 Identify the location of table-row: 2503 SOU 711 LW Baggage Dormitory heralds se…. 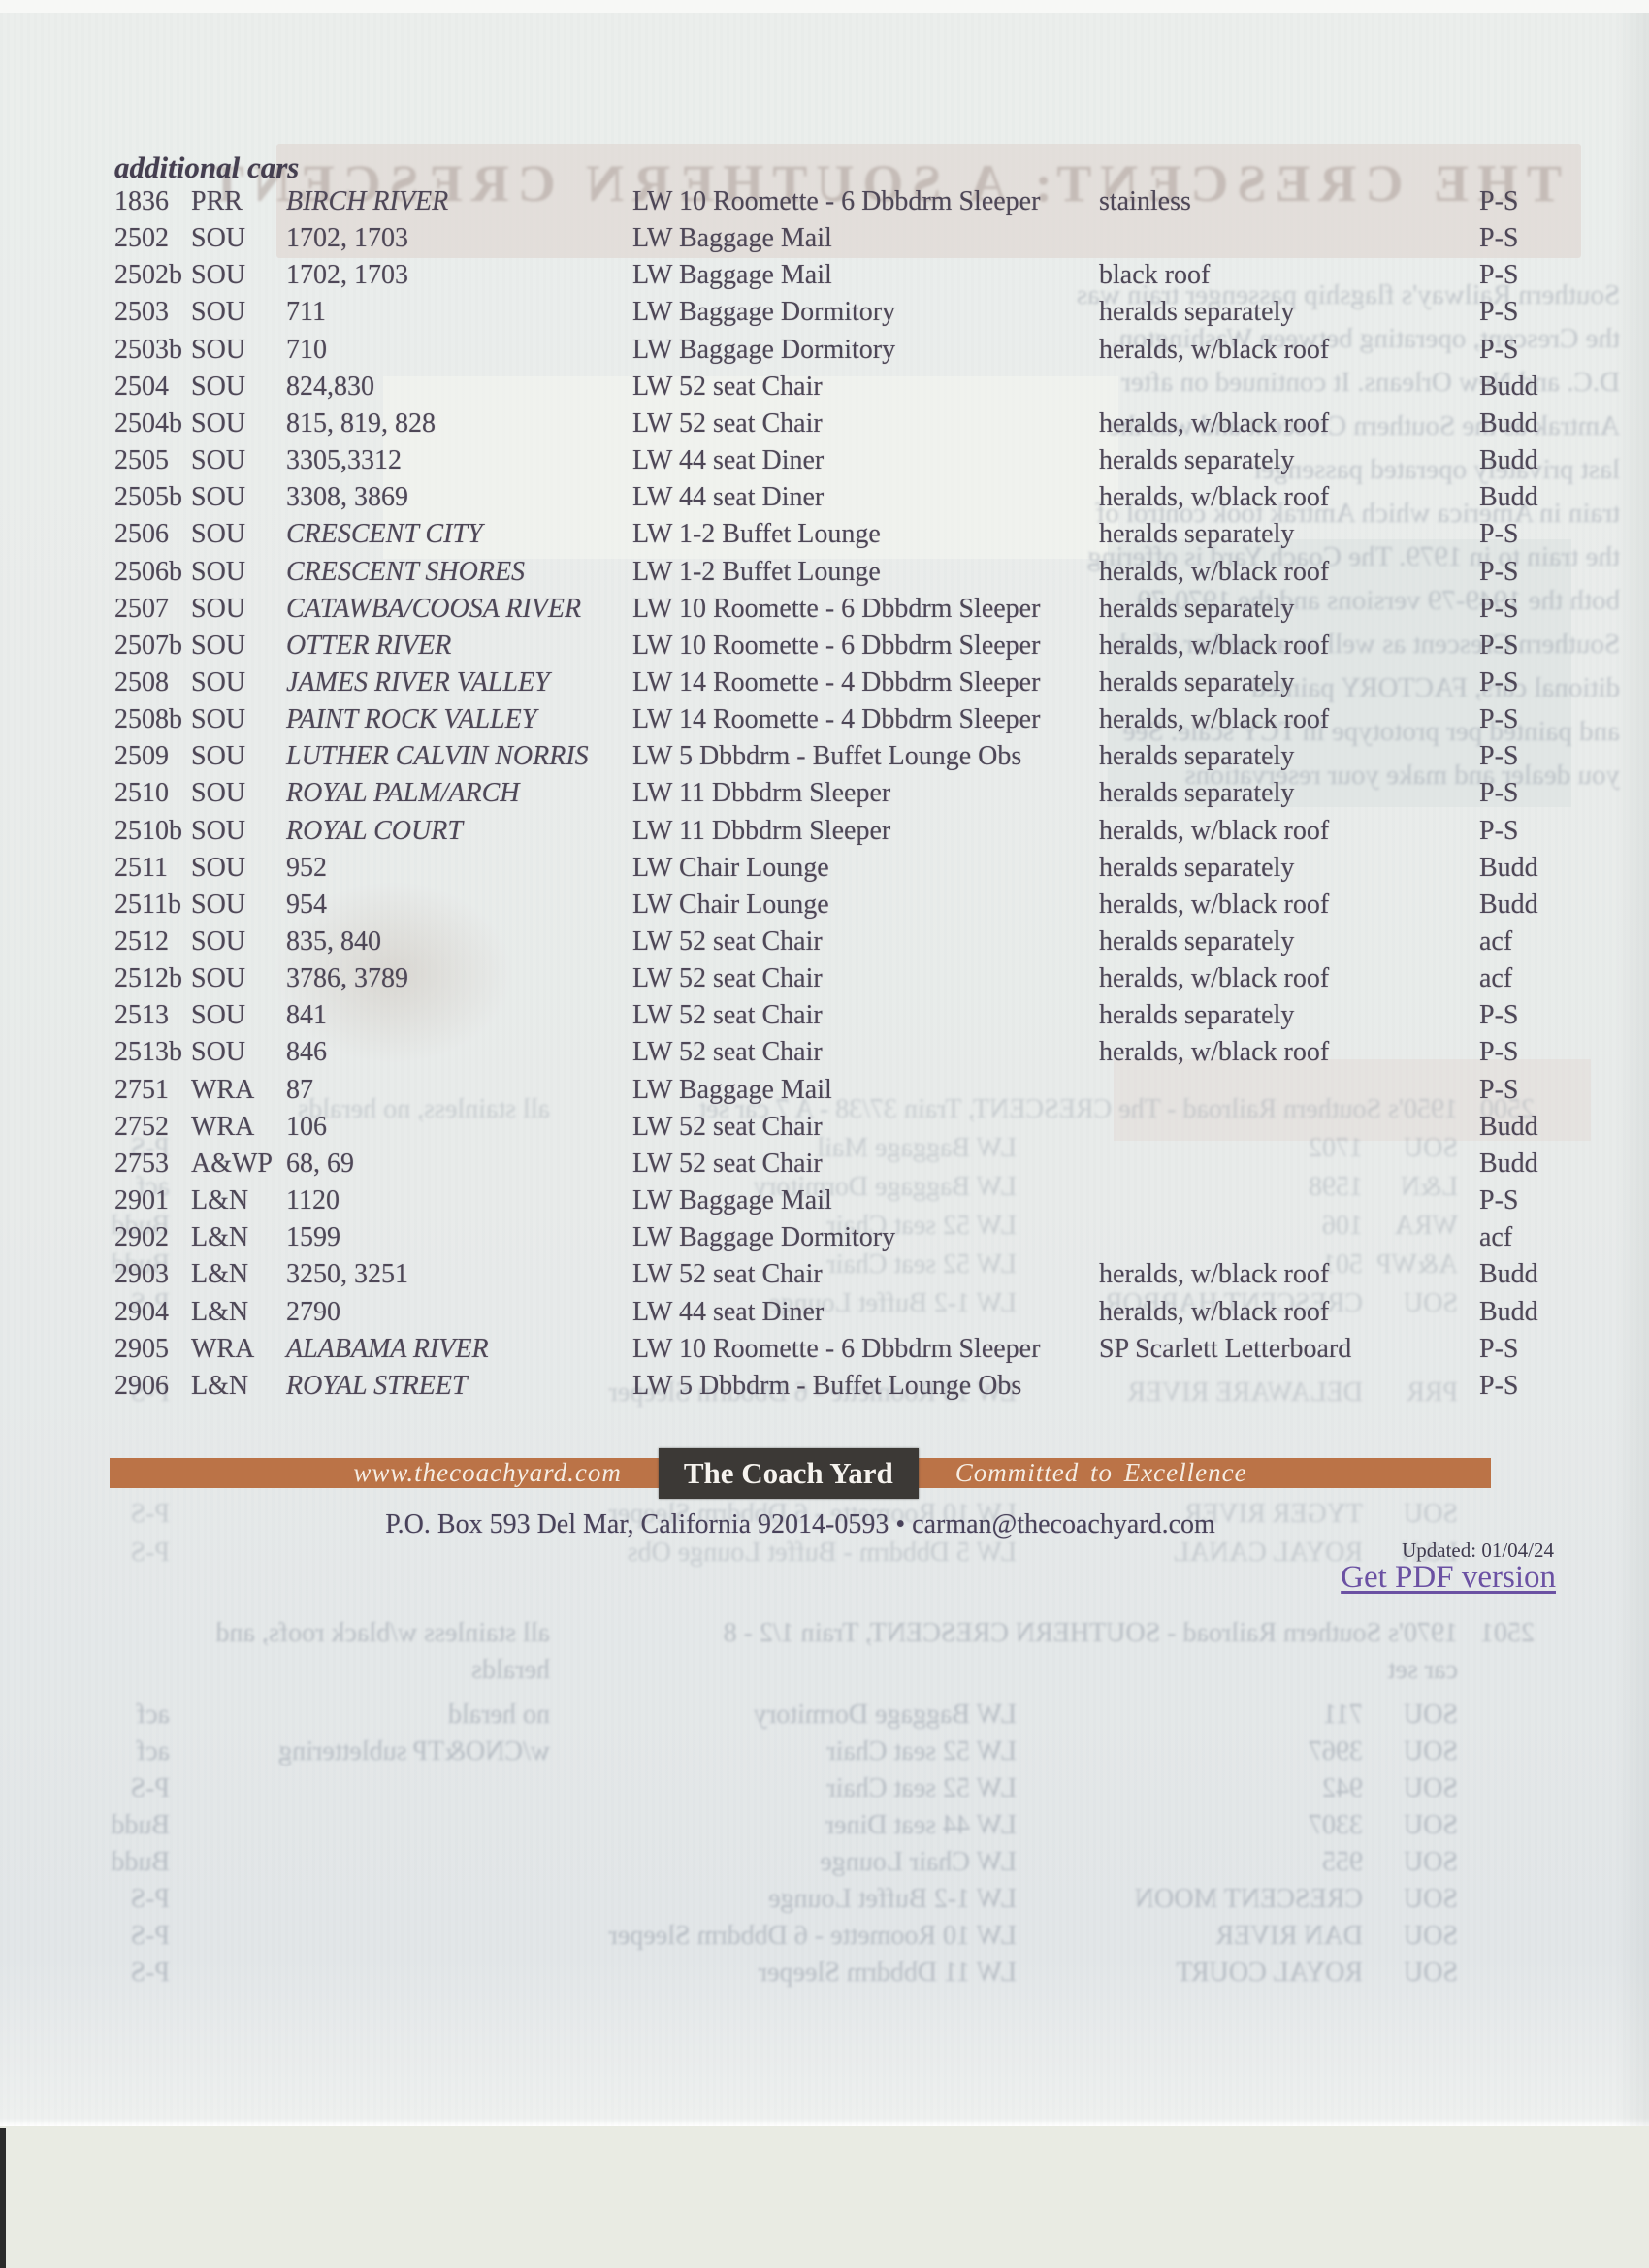
(861, 315).